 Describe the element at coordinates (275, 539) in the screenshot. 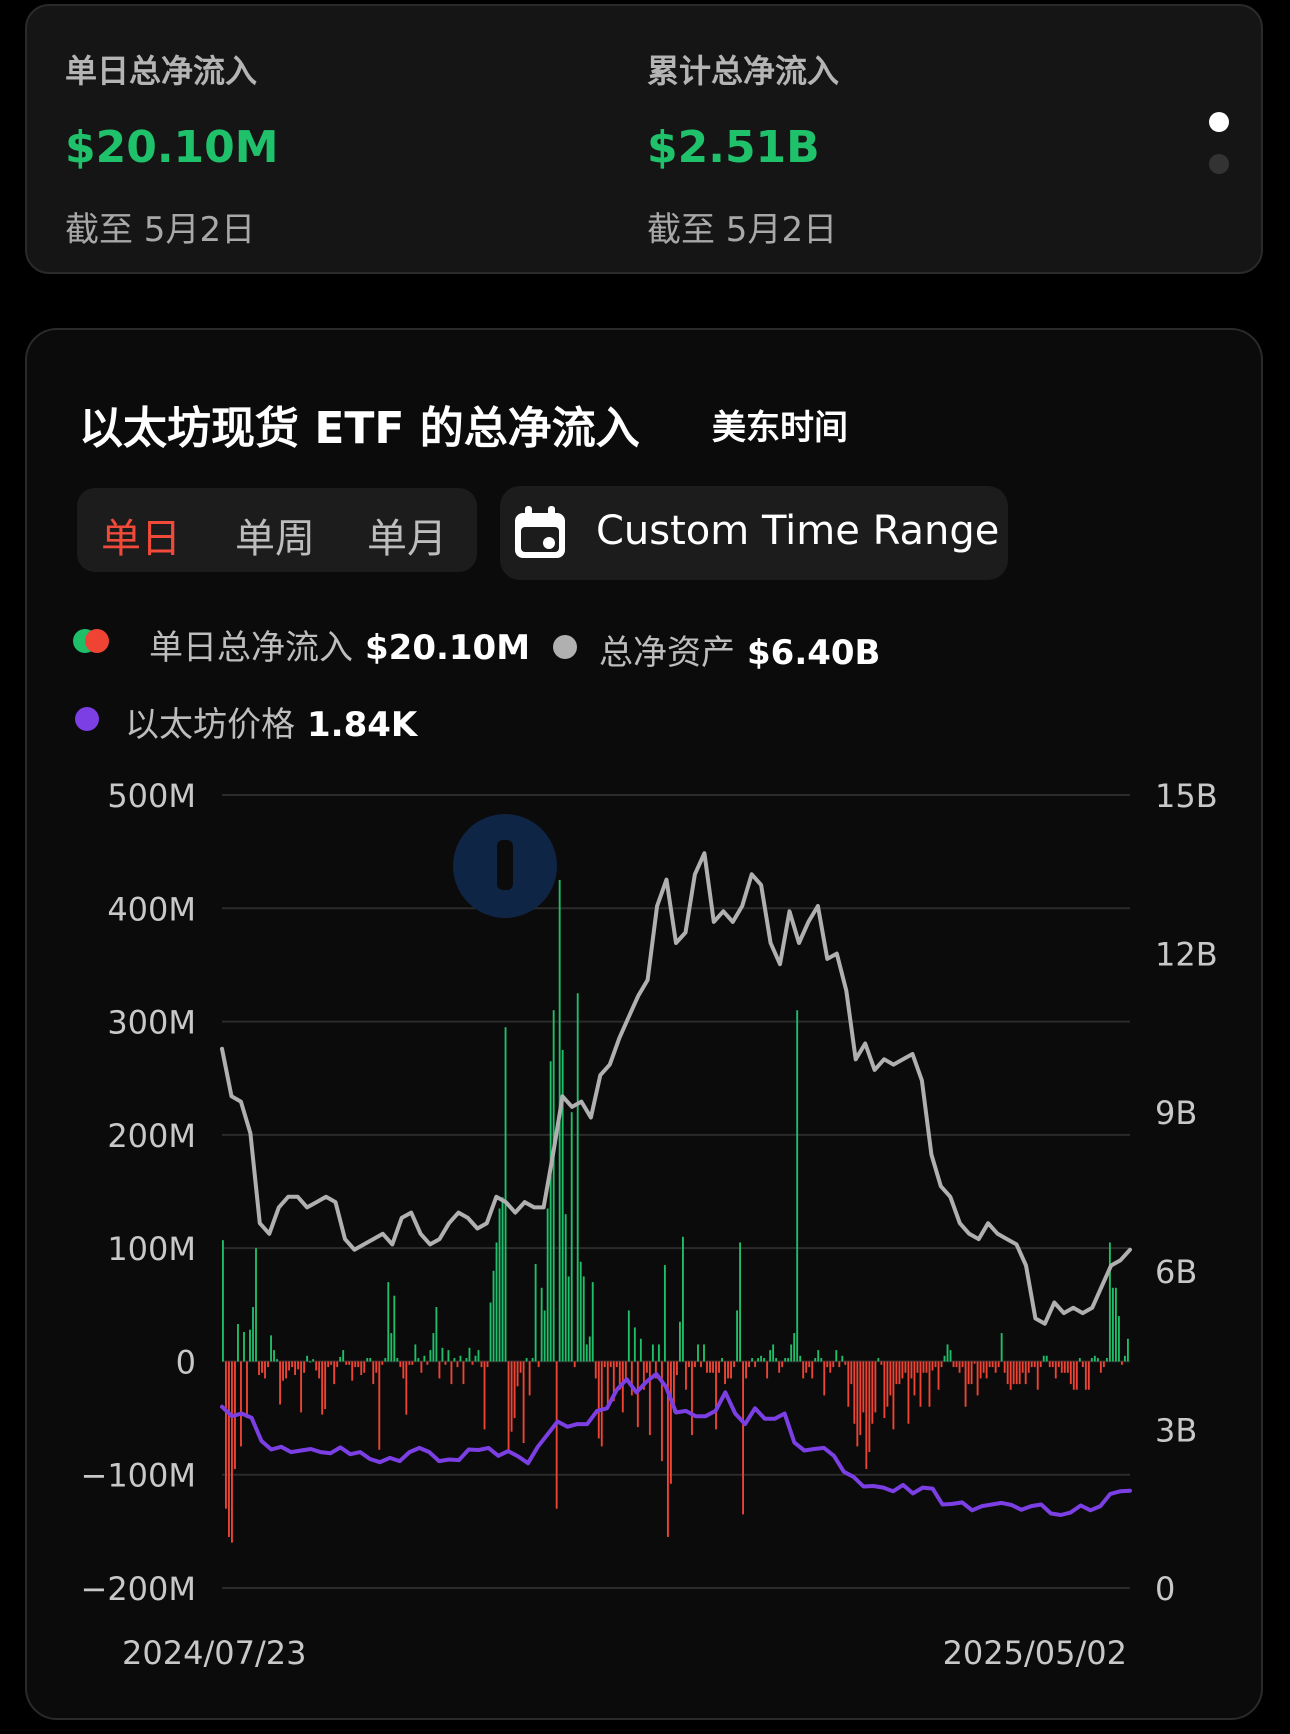

I see `tab-weekly: 单周` at that location.